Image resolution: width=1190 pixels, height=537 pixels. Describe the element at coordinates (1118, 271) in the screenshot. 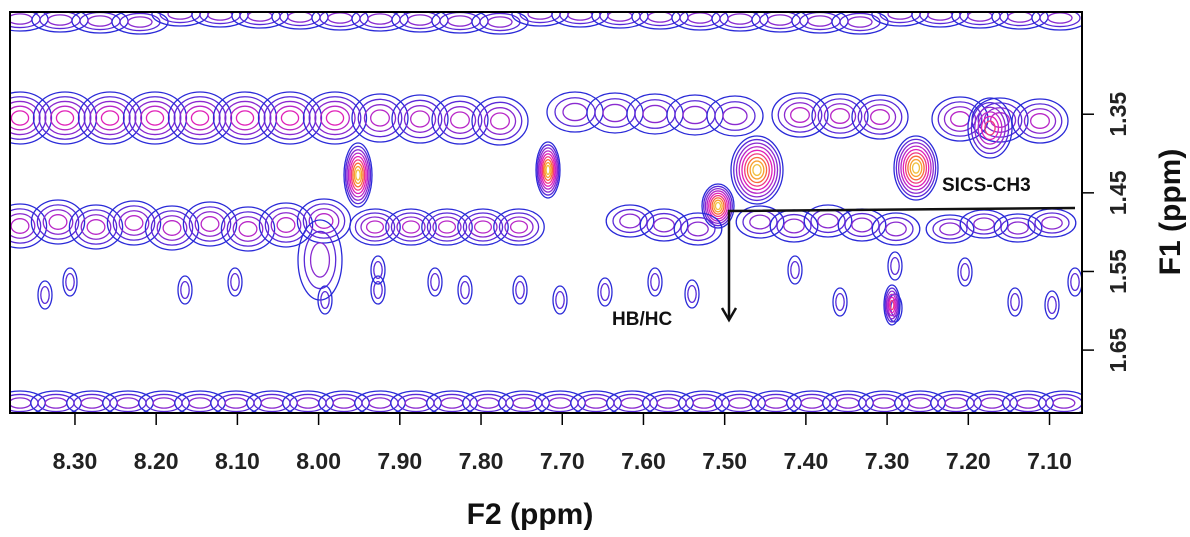

I see `y-tick-label: 1.55` at that location.